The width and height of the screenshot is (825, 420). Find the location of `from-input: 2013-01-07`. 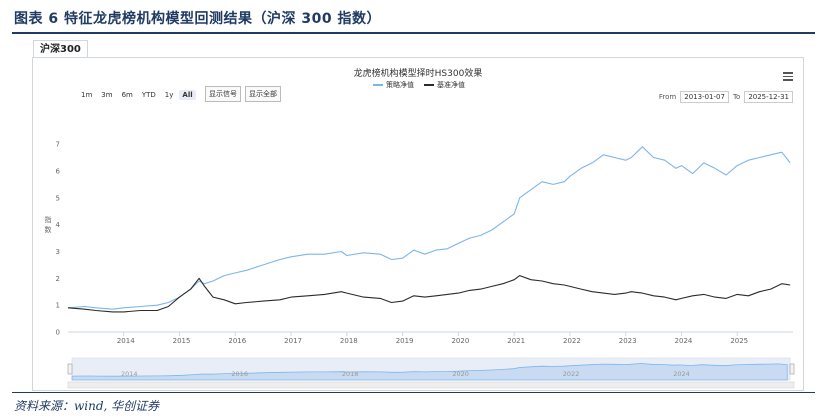

from-input: 2013-01-07 is located at coordinates (704, 97).